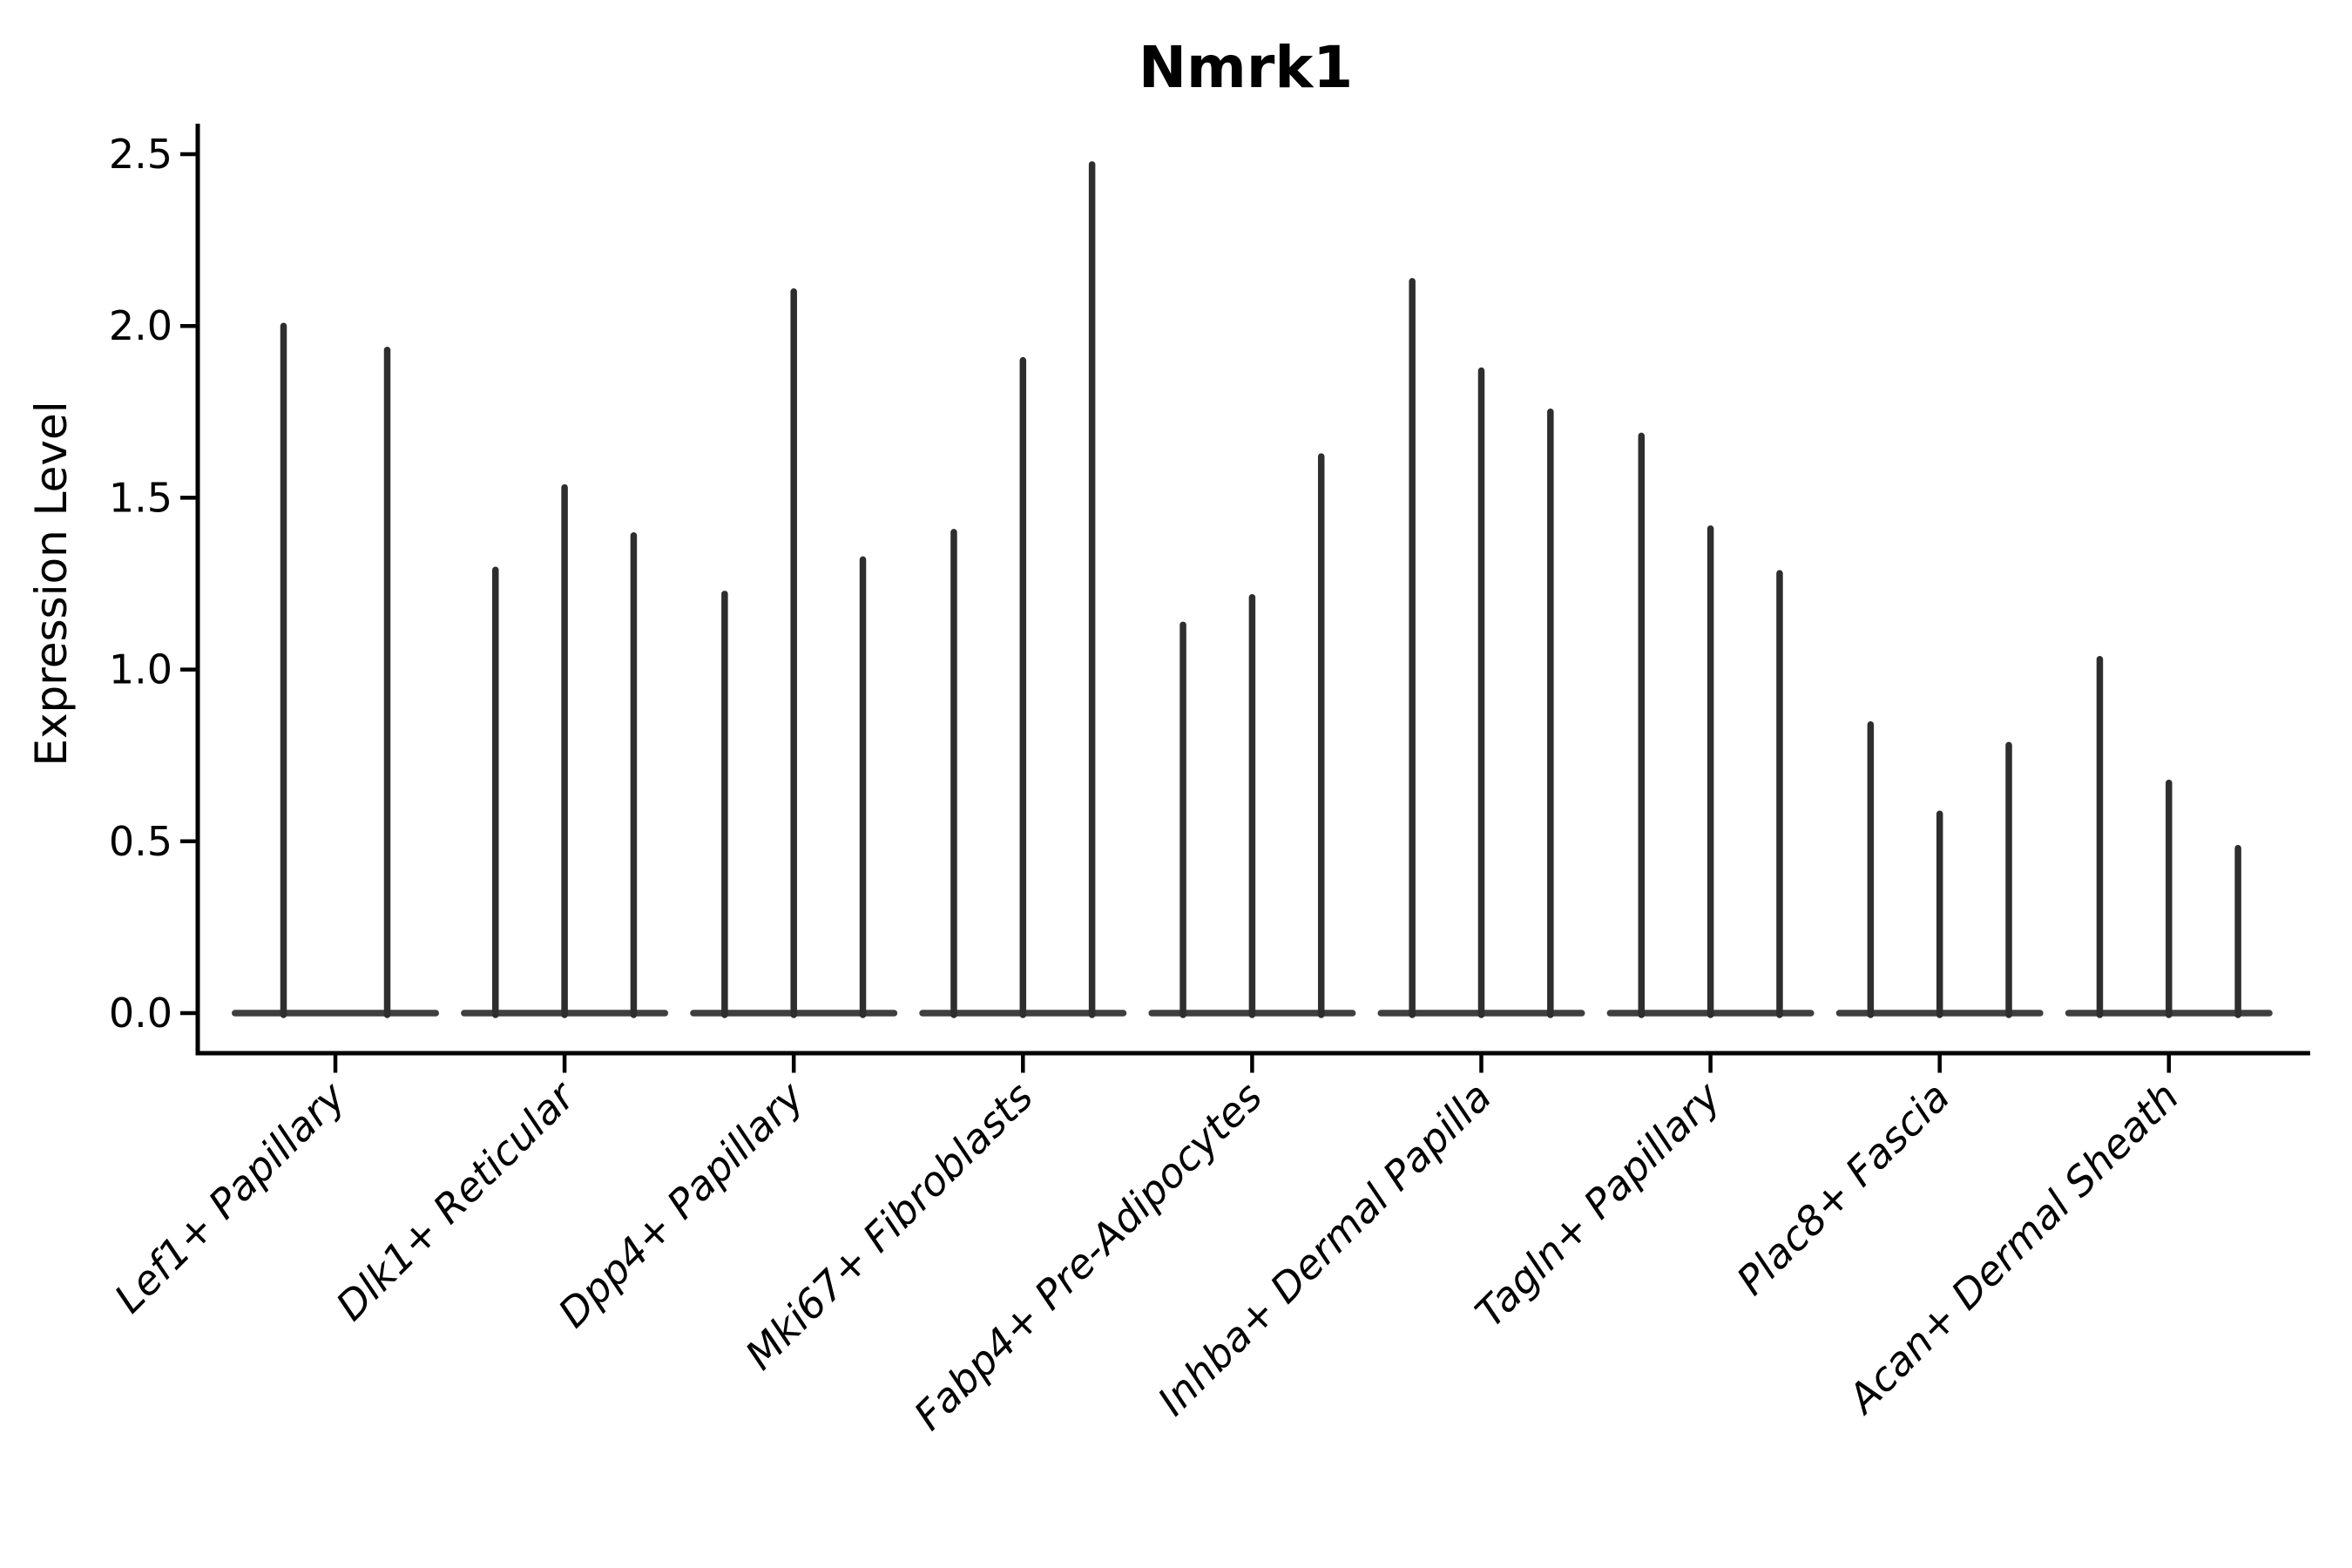 The width and height of the screenshot is (2352, 1568). Describe the element at coordinates (140, 154) in the screenshot. I see `y-tick-label: 2.5` at that location.